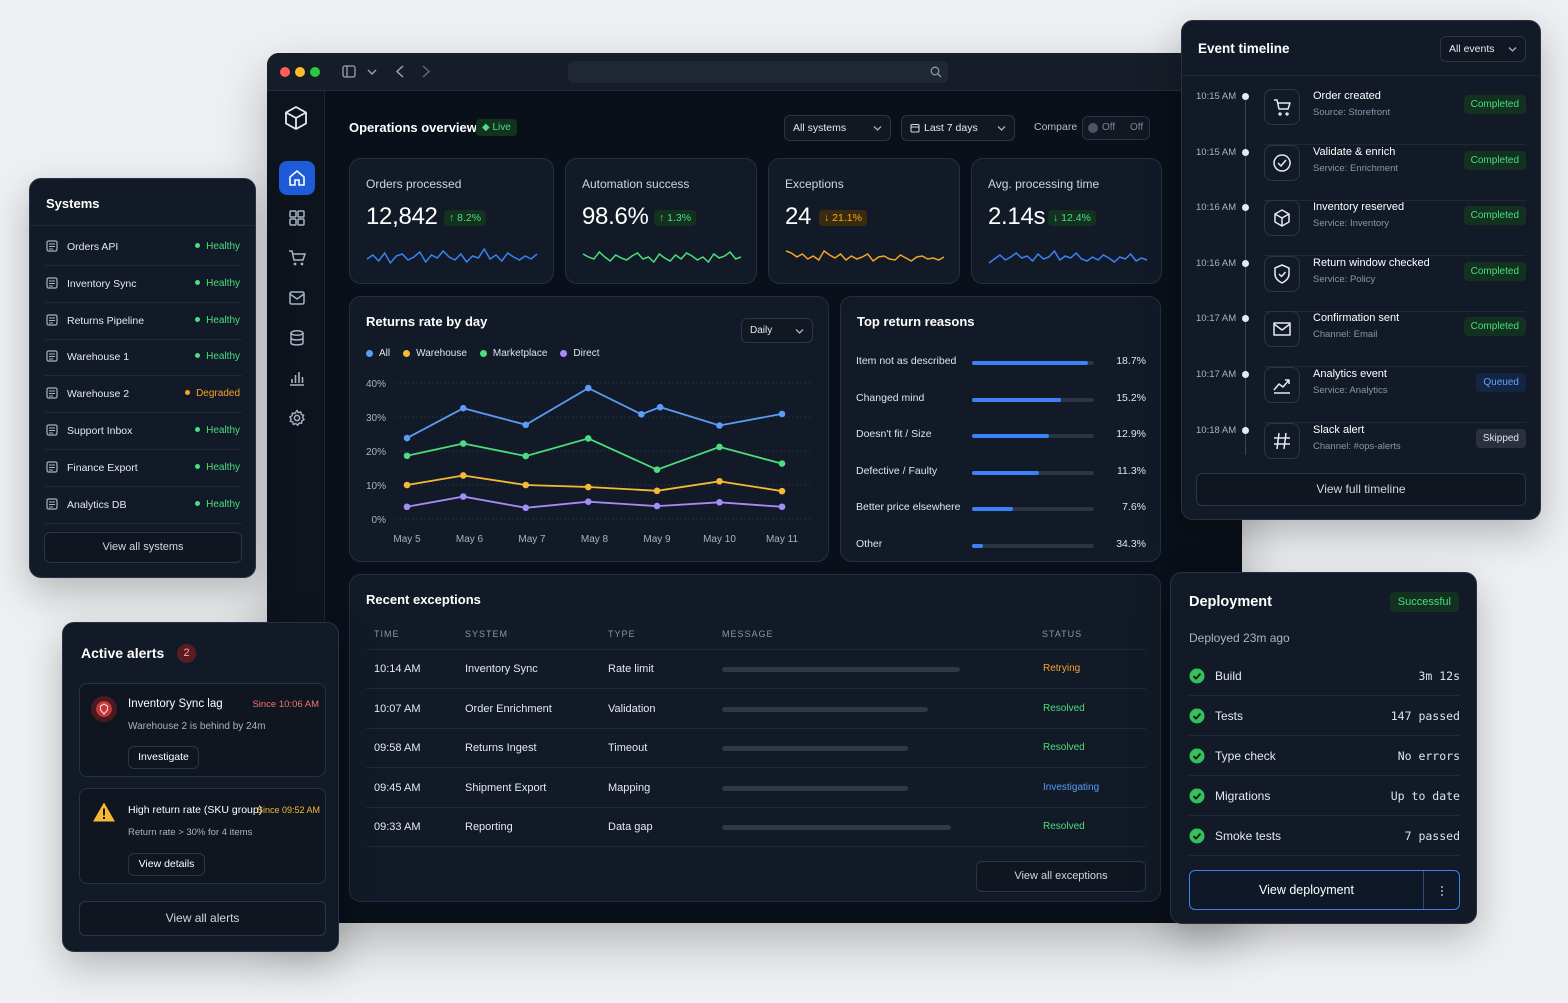 The height and width of the screenshot is (1003, 1568). I want to click on event-title: Analytics event, so click(1350, 374).